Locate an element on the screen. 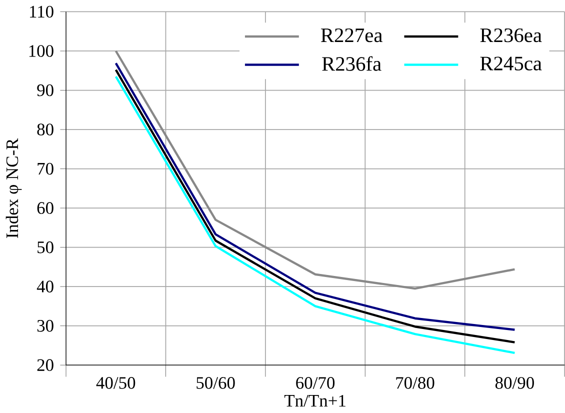  y-tick-label: 30 is located at coordinates (45, 326).